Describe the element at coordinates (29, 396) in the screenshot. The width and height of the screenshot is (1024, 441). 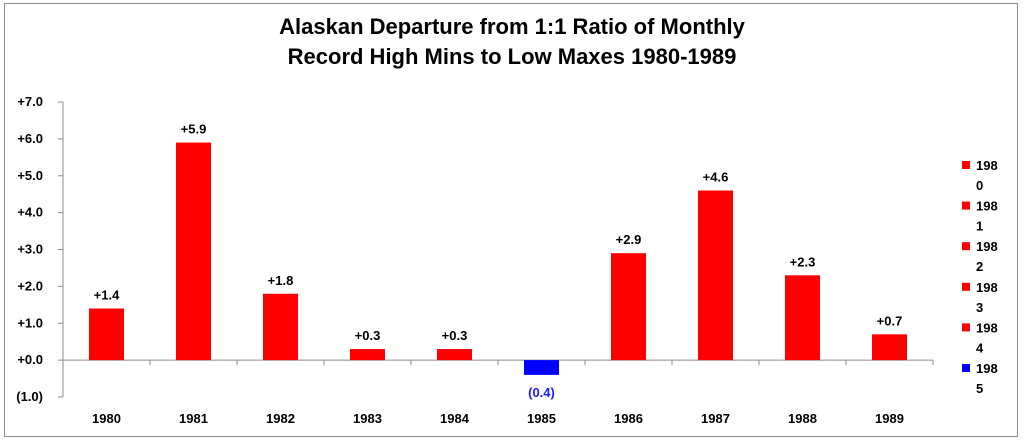
I see `y-tick-label: (1.0)` at that location.